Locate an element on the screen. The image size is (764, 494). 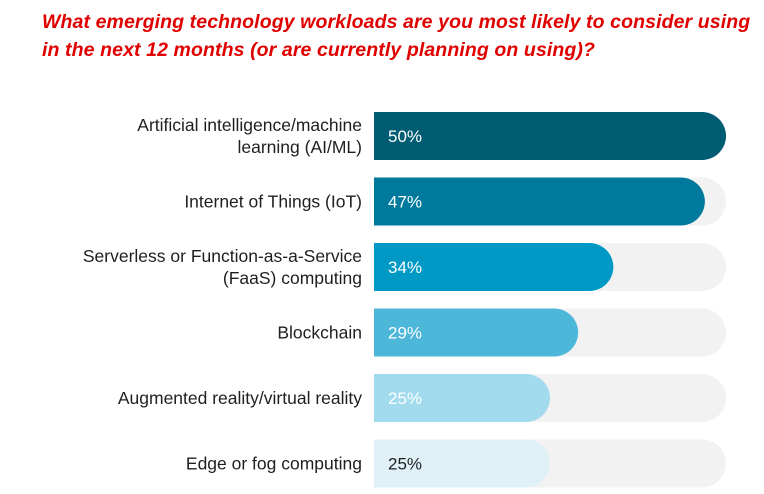
category-label: Serverless or Function-as-a-Service is located at coordinates (222, 256).